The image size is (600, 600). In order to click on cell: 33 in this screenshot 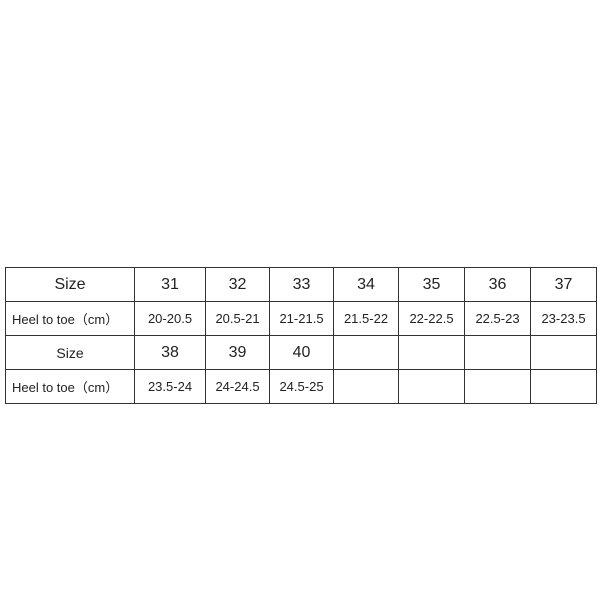, I will do `click(301, 284)`.